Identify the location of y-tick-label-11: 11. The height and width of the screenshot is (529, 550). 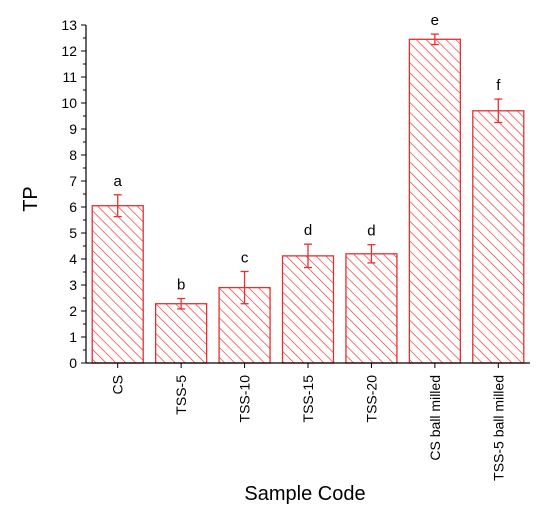
(69, 77).